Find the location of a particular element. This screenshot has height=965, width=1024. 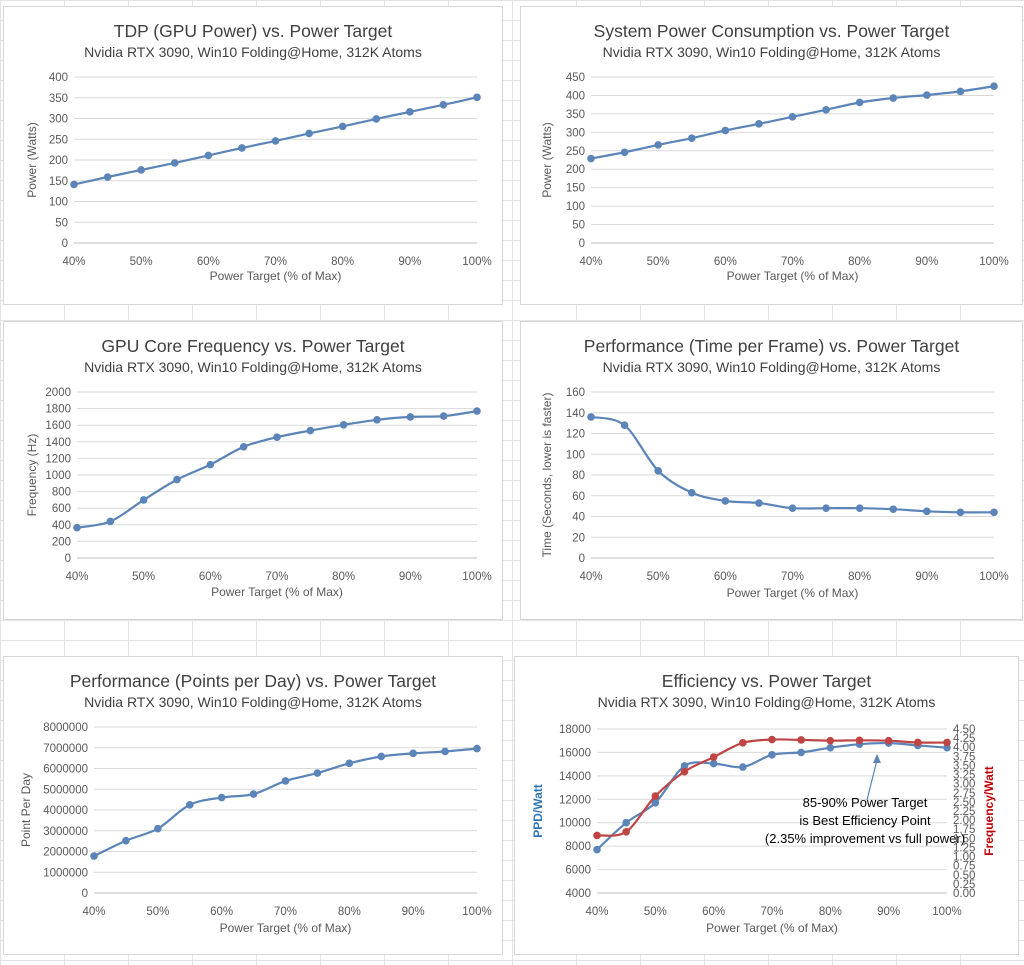

y2-tick-label: 0.25 is located at coordinates (964, 885).